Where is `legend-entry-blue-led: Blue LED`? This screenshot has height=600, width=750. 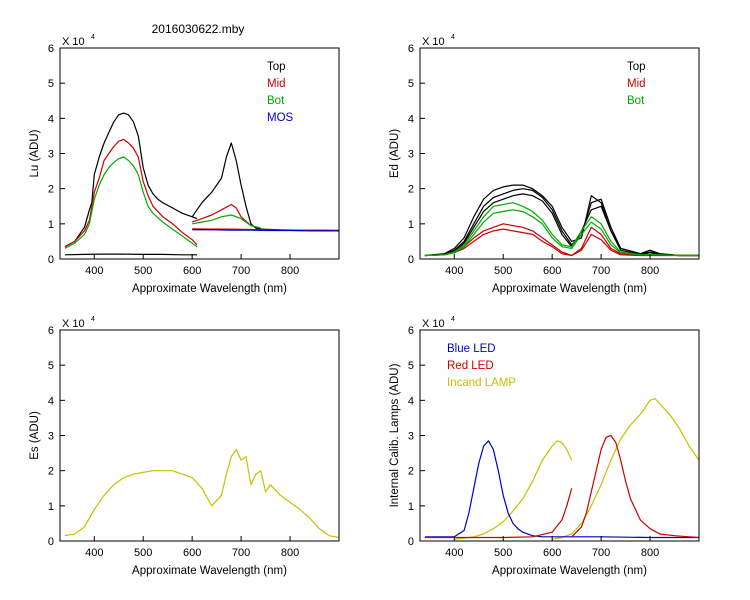
legend-entry-blue-led: Blue LED is located at coordinates (471, 349).